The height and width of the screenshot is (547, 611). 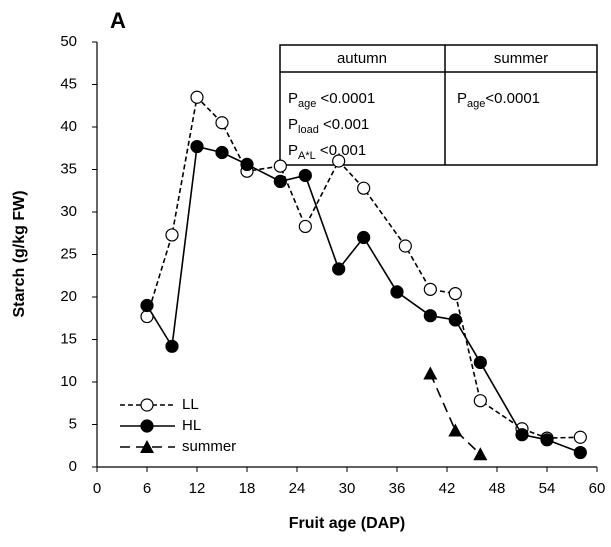 What do you see at coordinates (73, 466) in the screenshot?
I see `y-tick-label: 0` at bounding box center [73, 466].